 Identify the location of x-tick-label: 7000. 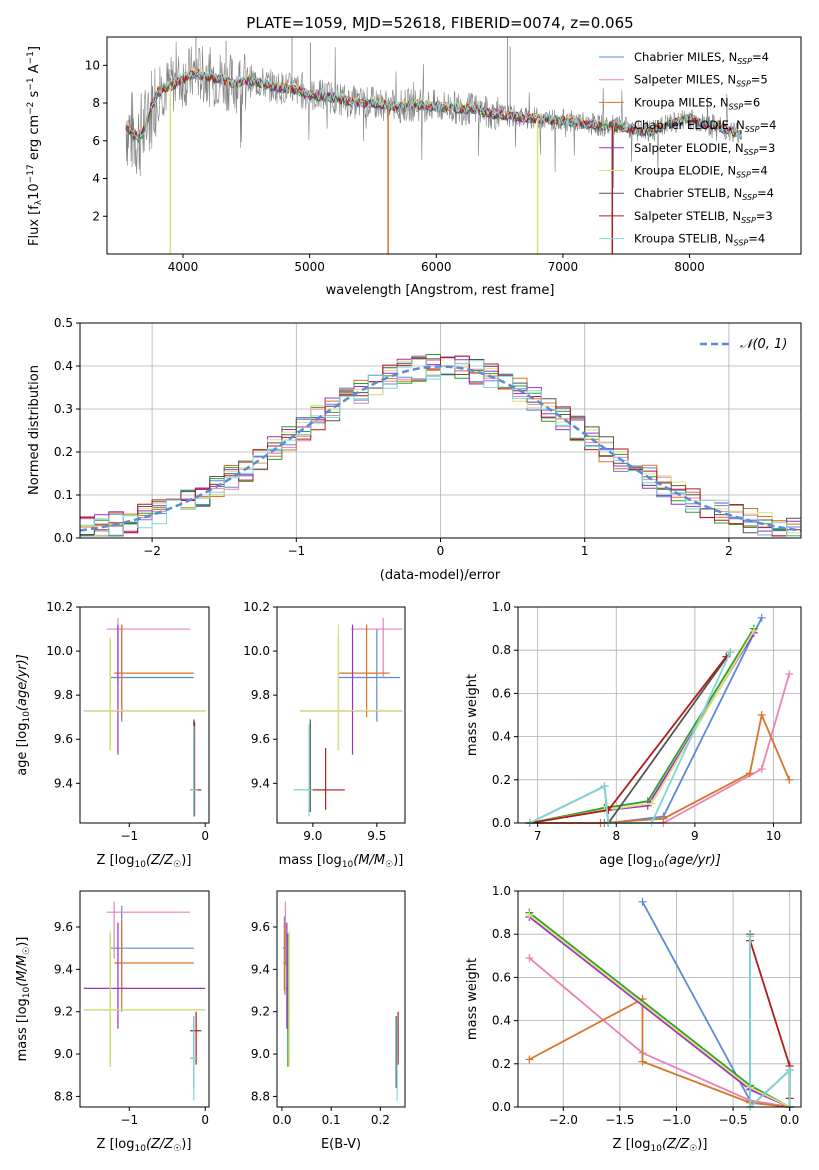
(563, 267).